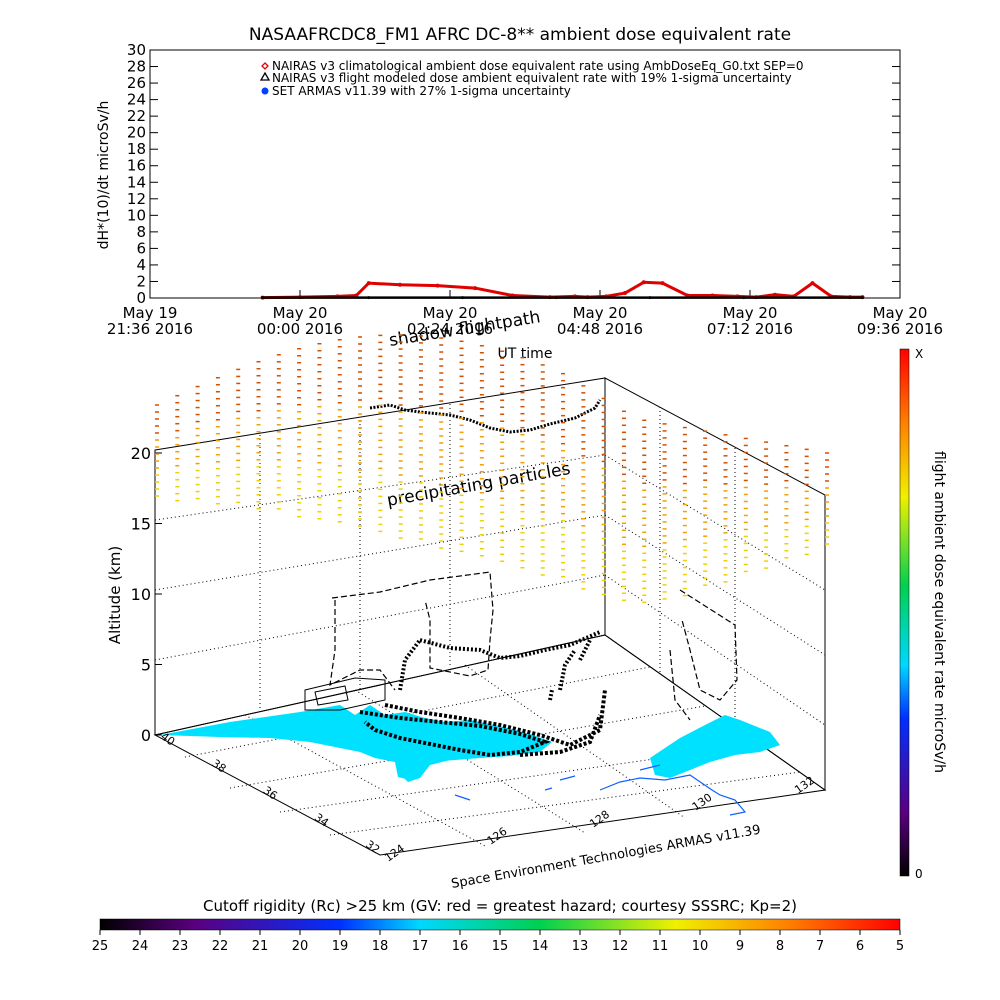 The height and width of the screenshot is (1000, 1000). What do you see at coordinates (136, 199) in the screenshot?
I see `y-tick-label: 12` at bounding box center [136, 199].